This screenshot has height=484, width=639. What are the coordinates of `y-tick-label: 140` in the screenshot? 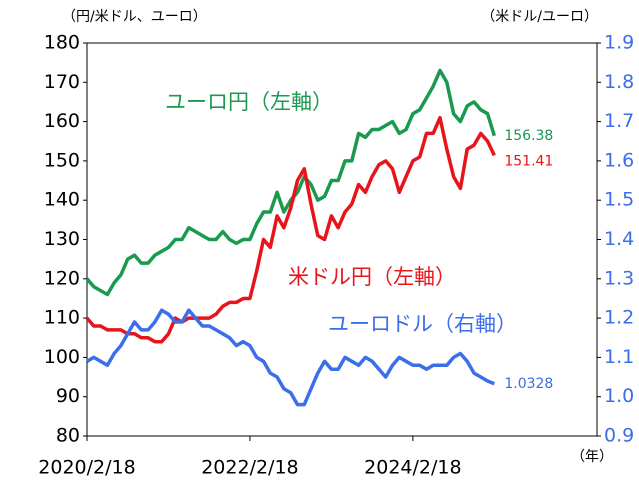 It's located at (62, 200).